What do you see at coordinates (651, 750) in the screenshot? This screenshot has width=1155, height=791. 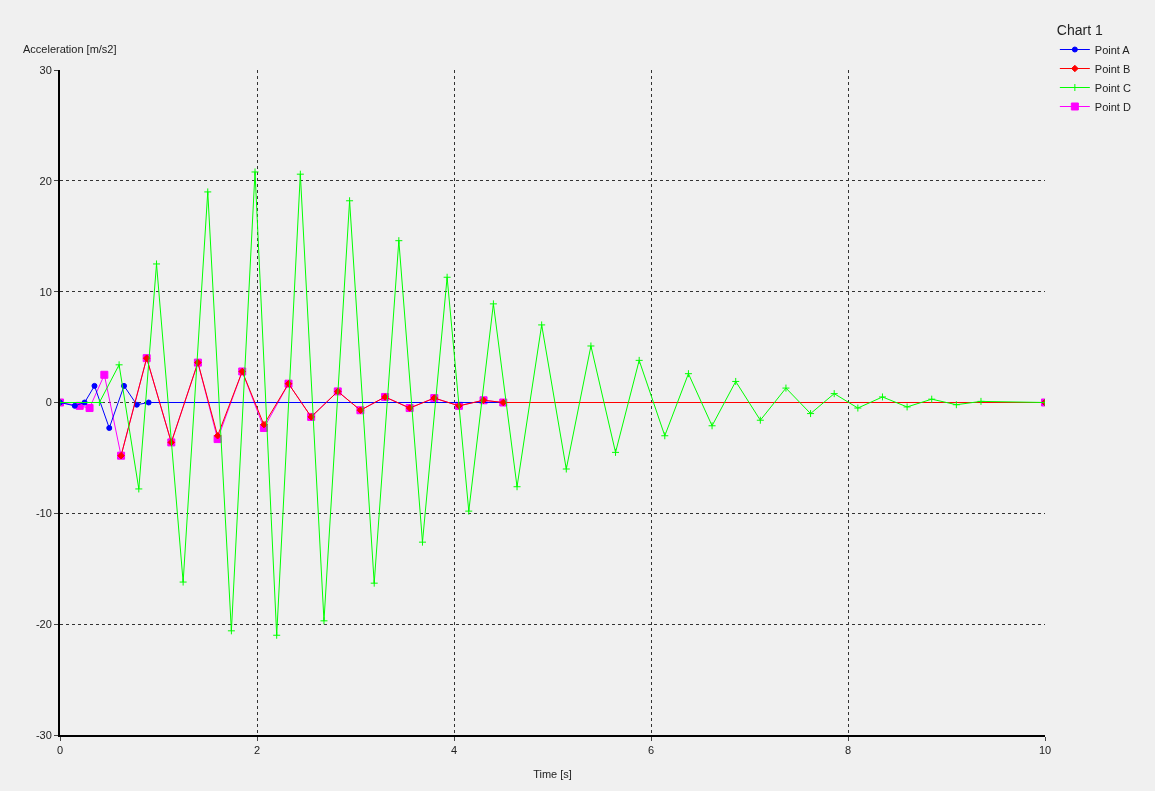 I see `x-tick-label: 6` at bounding box center [651, 750].